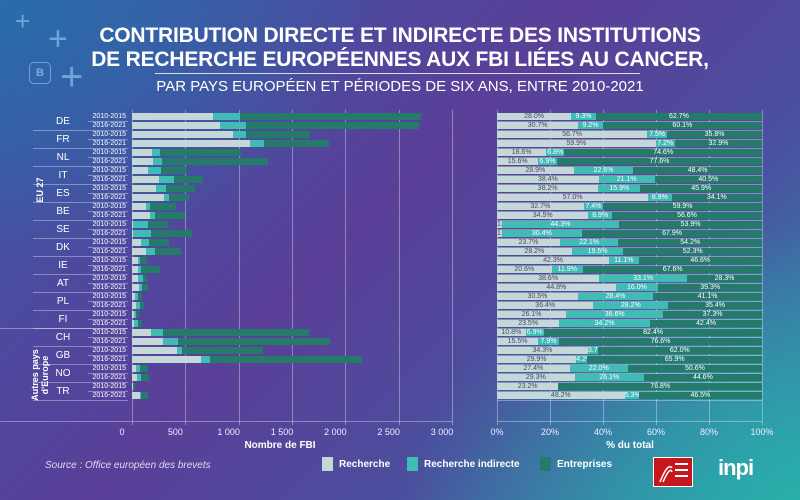 The image size is (800, 500). I want to click on percent-label: 22.1%, so click(589, 242).